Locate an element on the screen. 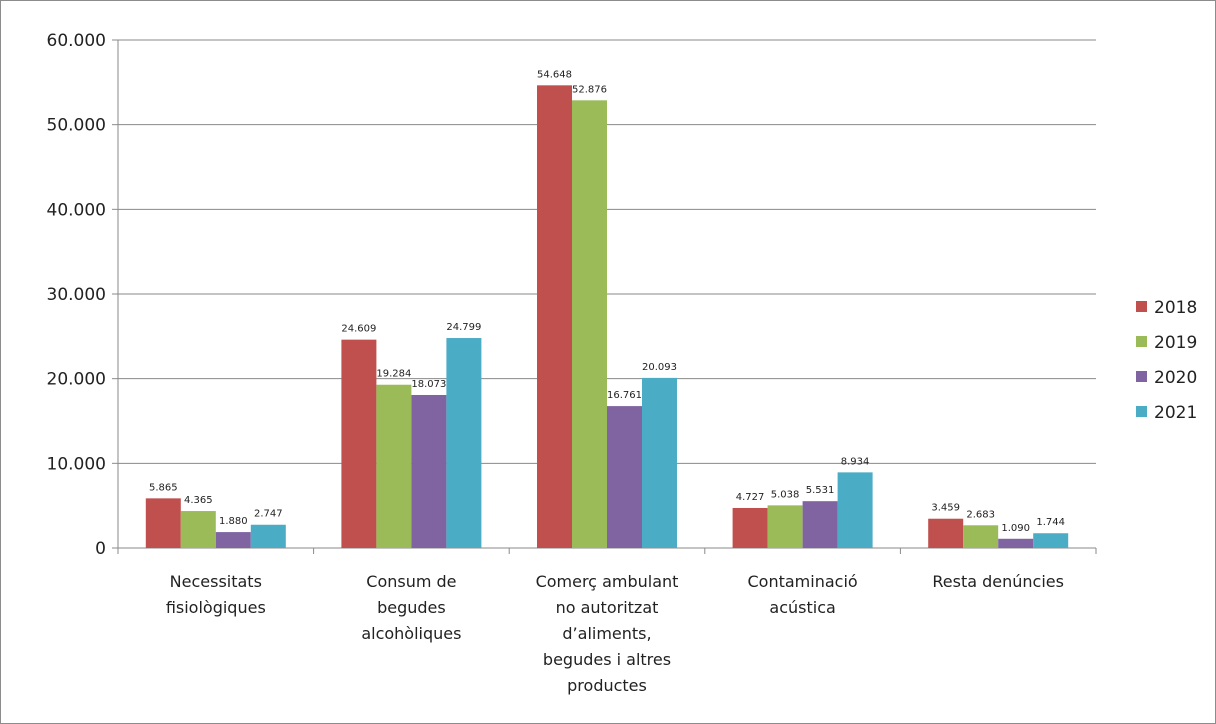  data-label: 5.865 is located at coordinates (163, 487).